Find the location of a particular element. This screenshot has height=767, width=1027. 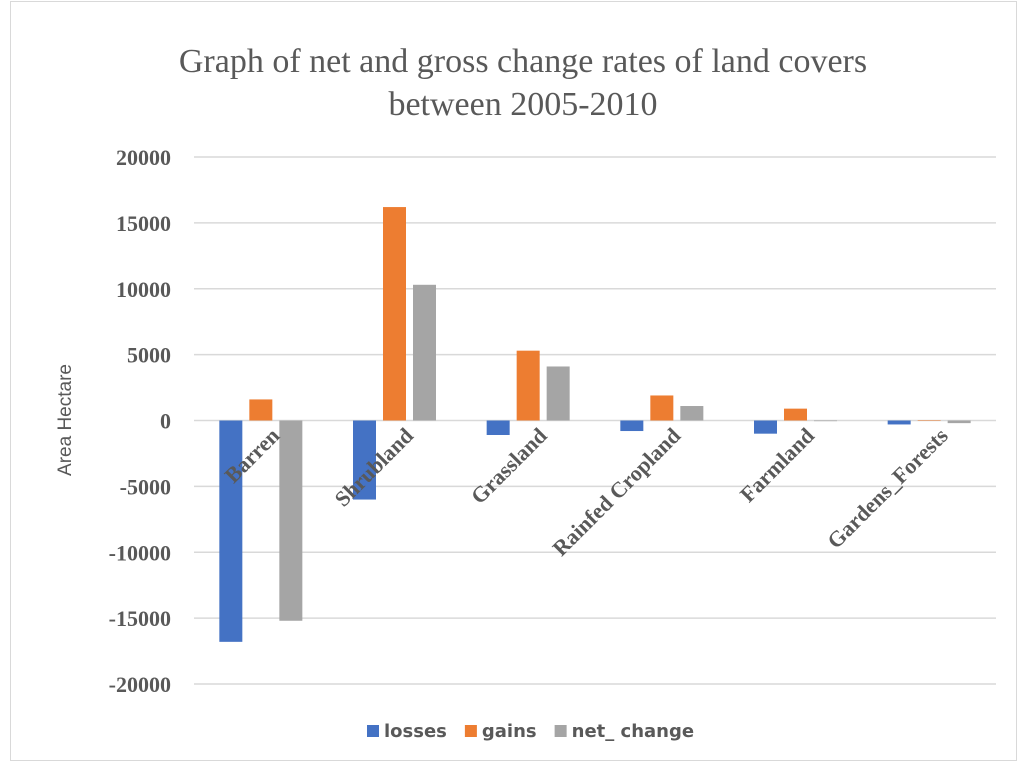

y-tick-label: -20000 is located at coordinates (140, 684).